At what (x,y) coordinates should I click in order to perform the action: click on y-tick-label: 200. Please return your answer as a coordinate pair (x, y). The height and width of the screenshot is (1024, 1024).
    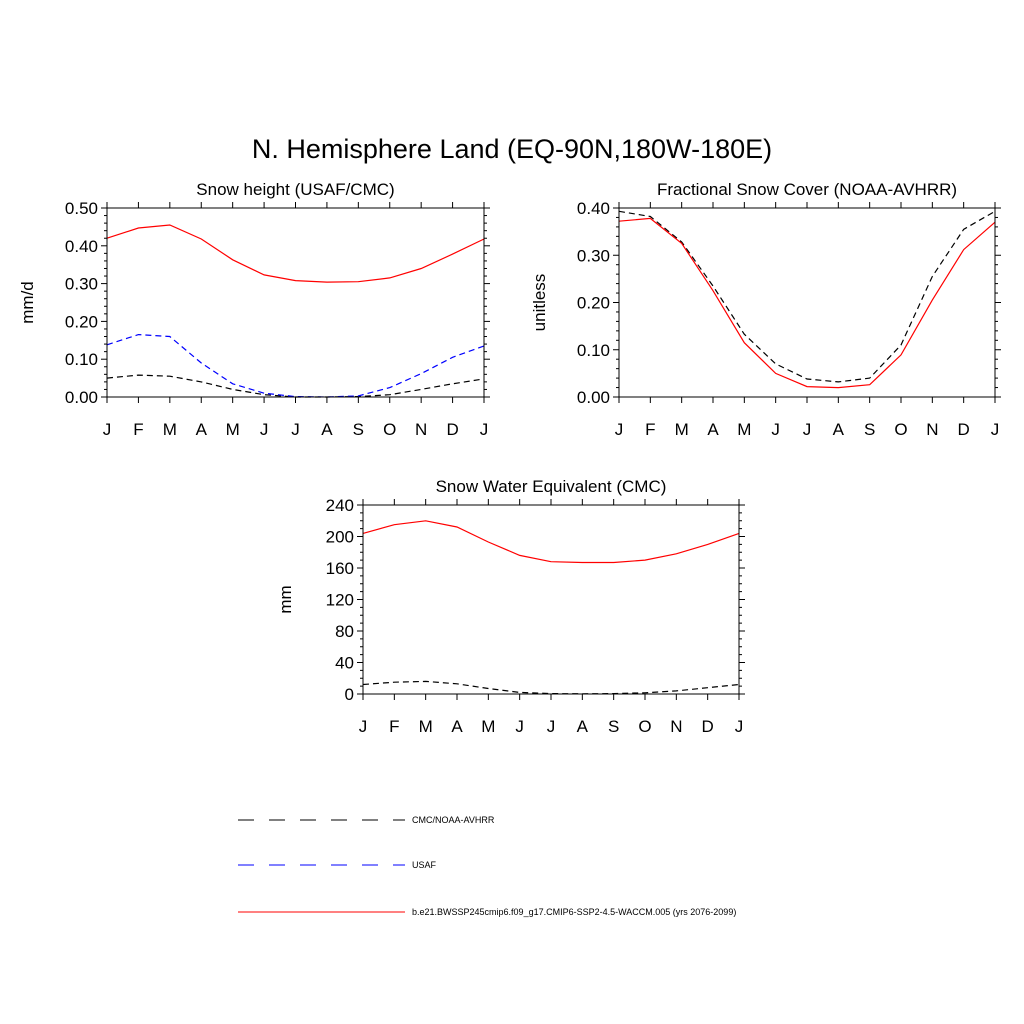
    Looking at the image, I should click on (340, 537).